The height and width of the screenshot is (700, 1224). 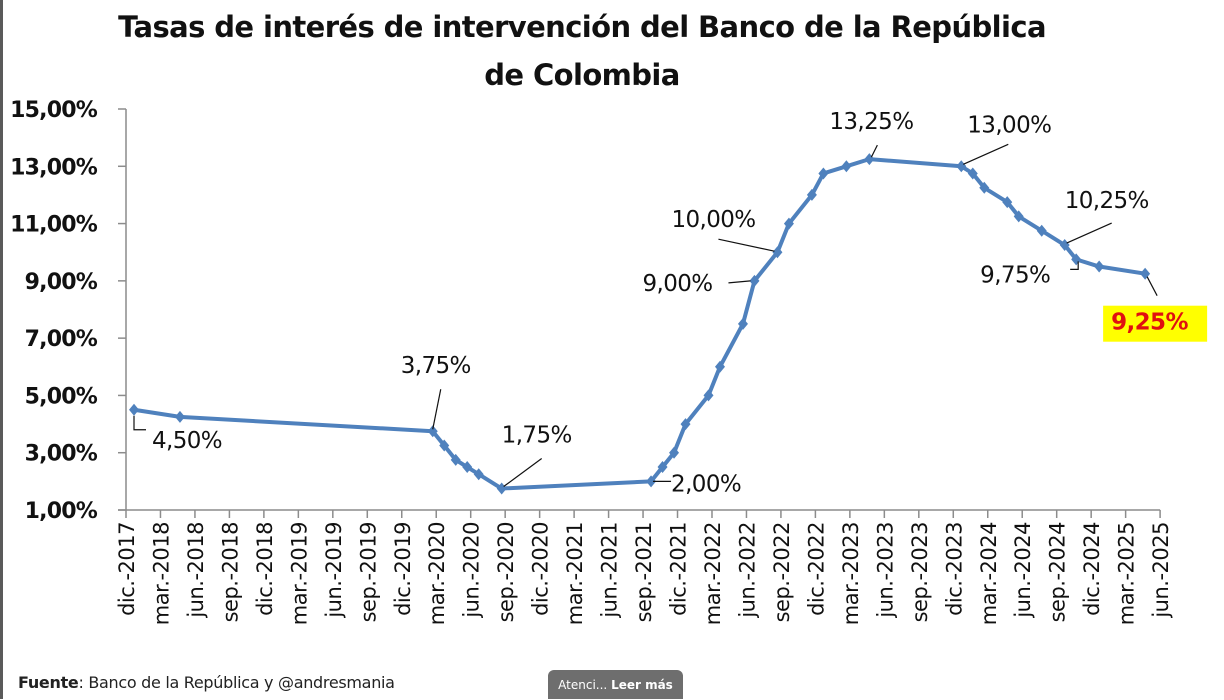 What do you see at coordinates (871, 122) in the screenshot?
I see `data-label: 13,25%` at bounding box center [871, 122].